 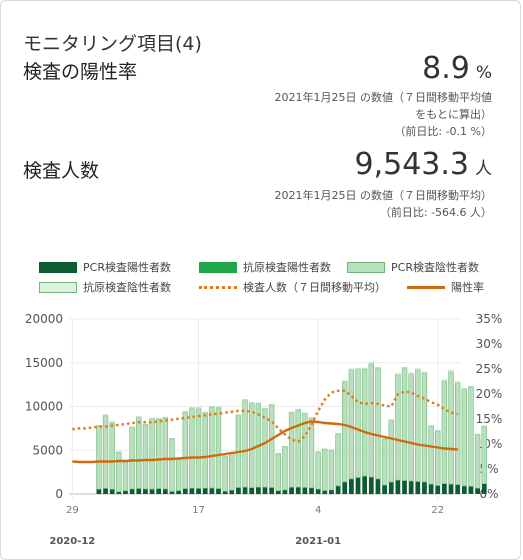 What do you see at coordinates (489, 419) in the screenshot?
I see `y-right-tick-label: 15%` at bounding box center [489, 419].